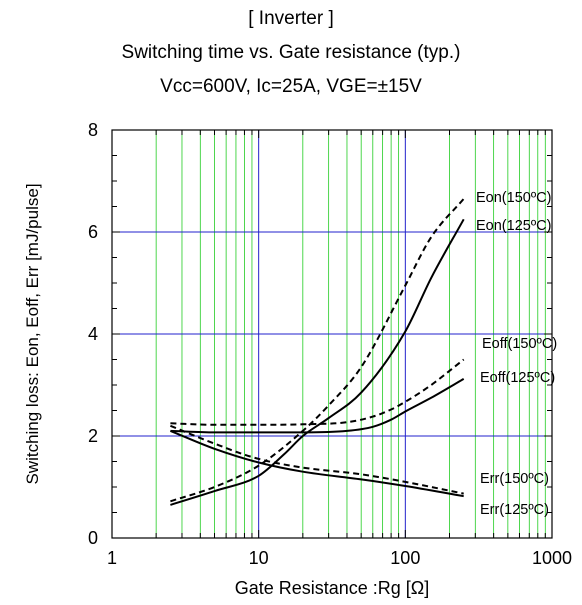 The height and width of the screenshot is (605, 582). Describe the element at coordinates (513, 226) in the screenshot. I see `annotation-label: Eon(125ºC)` at that location.